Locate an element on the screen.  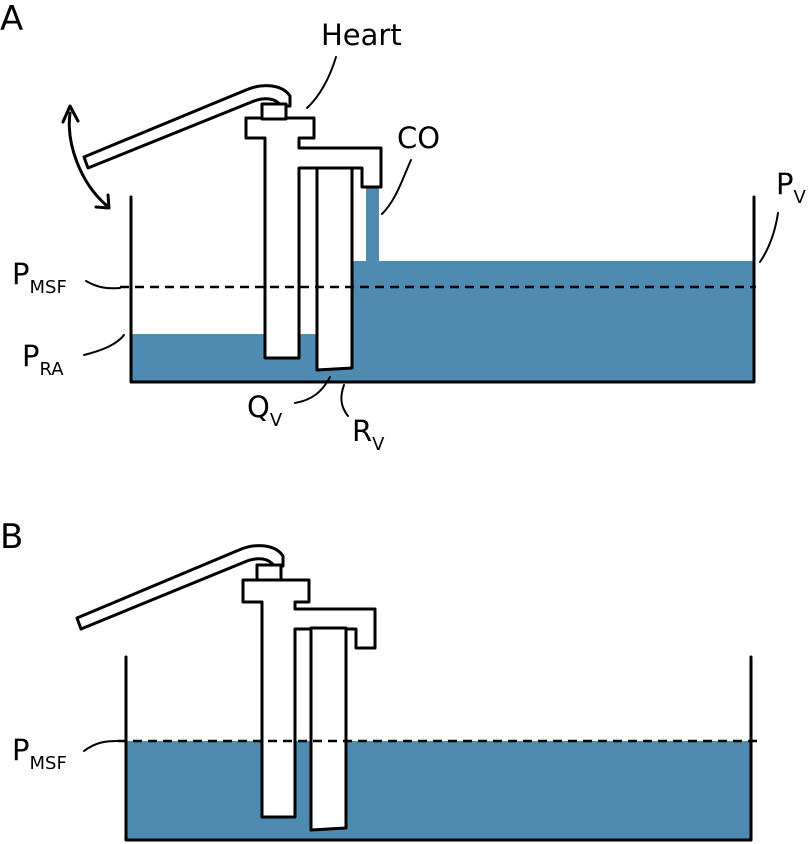
pmsf-leader-a is located at coordinates (103, 285).